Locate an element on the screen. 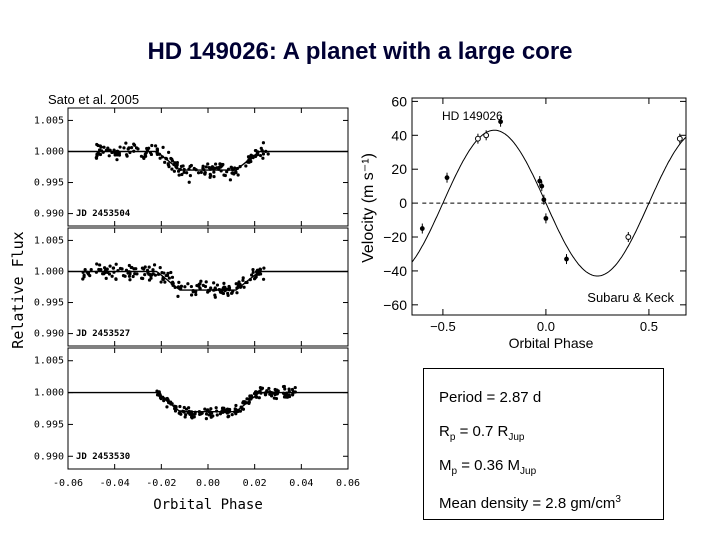 Image resolution: width=720 pixels, height=540 pixels. x-axis-label: Orbital Phase is located at coordinates (208, 505).